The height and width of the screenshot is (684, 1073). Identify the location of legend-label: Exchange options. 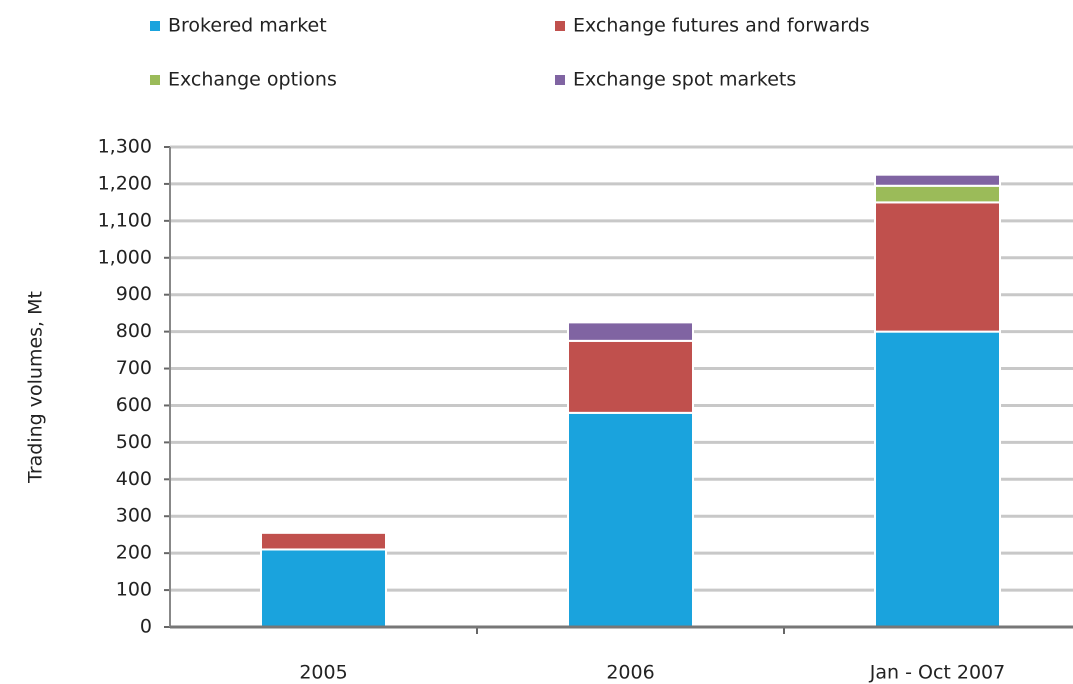
(252, 80).